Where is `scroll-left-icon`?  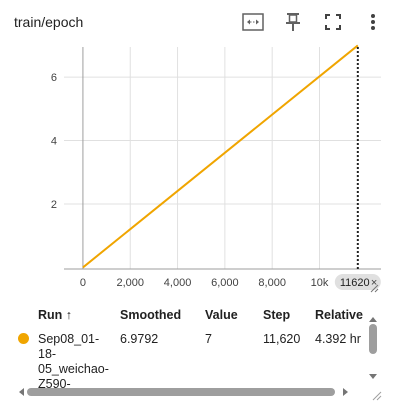
scroll-left-icon is located at coordinates (21, 392).